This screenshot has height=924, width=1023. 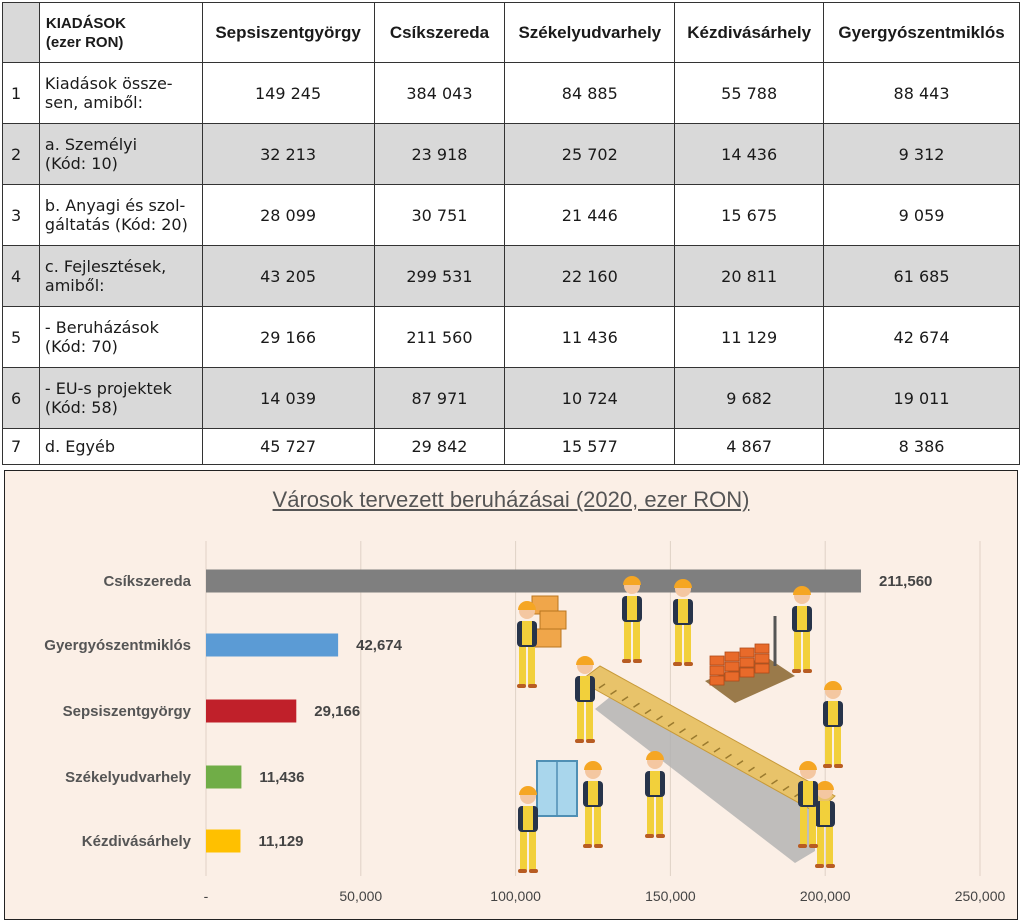 What do you see at coordinates (281, 777) in the screenshot?
I see `data-label: 11,436` at bounding box center [281, 777].